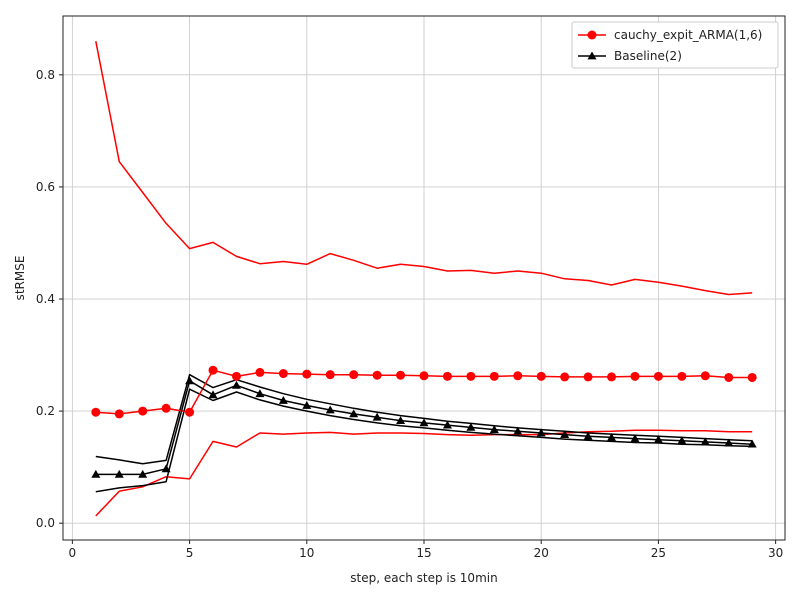  I want to click on y-tick-label: 0.8, so click(45, 75).